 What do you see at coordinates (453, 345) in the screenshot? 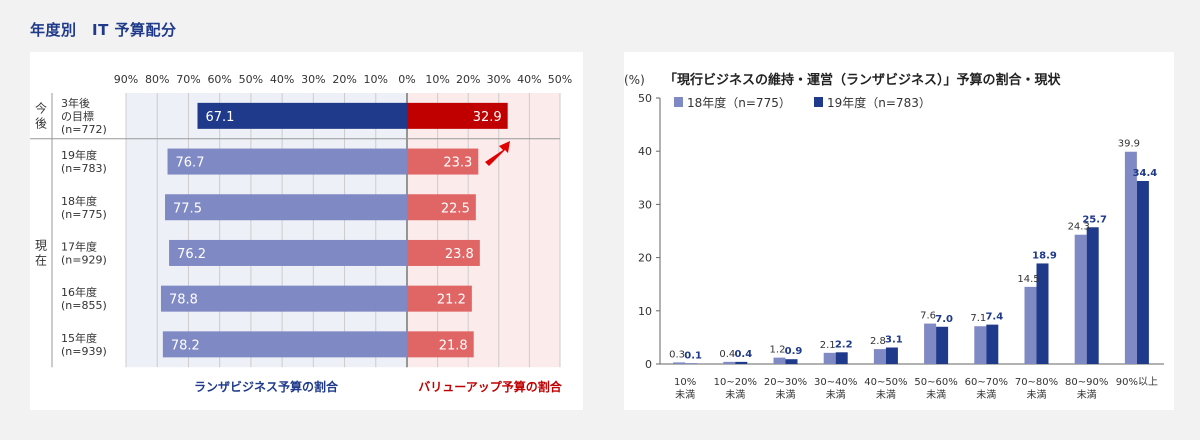
I see `bar-value-label-right: 21.8` at bounding box center [453, 345].